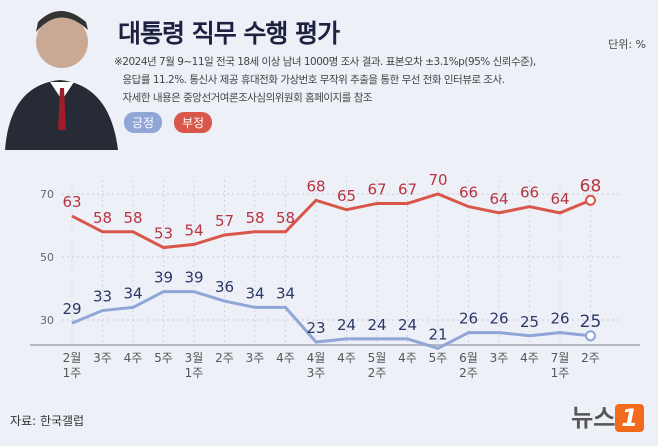 Image resolution: width=658 pixels, height=446 pixels. What do you see at coordinates (331, 320) in the screenshot?
I see `series-line-positive` at bounding box center [331, 320].